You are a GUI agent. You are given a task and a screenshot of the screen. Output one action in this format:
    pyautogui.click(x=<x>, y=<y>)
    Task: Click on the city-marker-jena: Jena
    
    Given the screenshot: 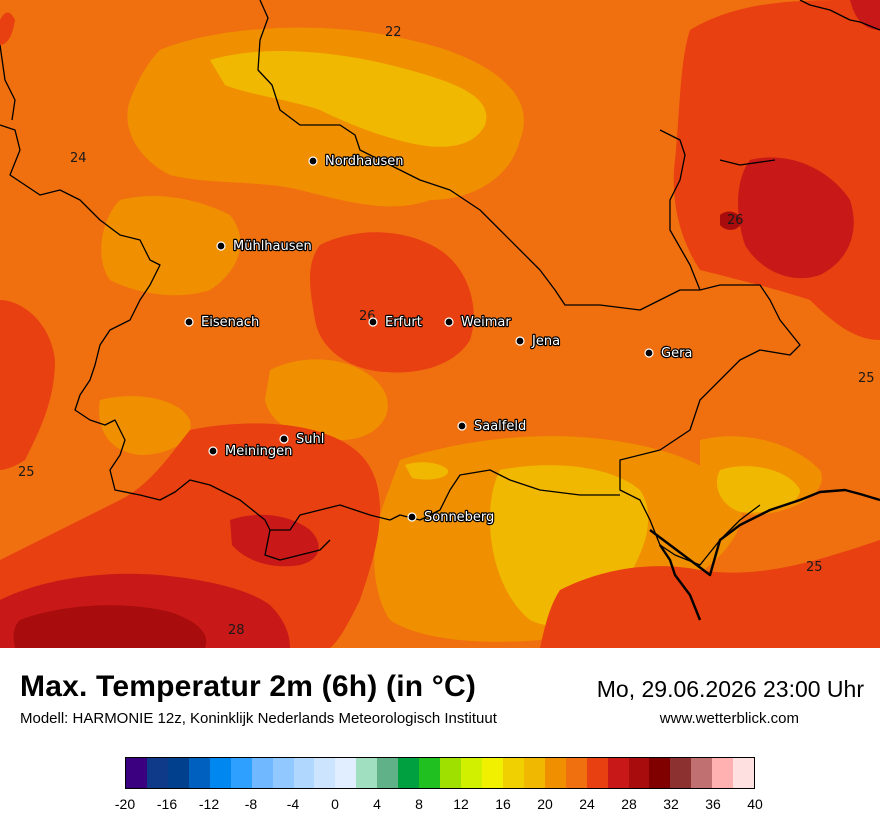 What is the action you would take?
    pyautogui.click(x=538, y=341)
    